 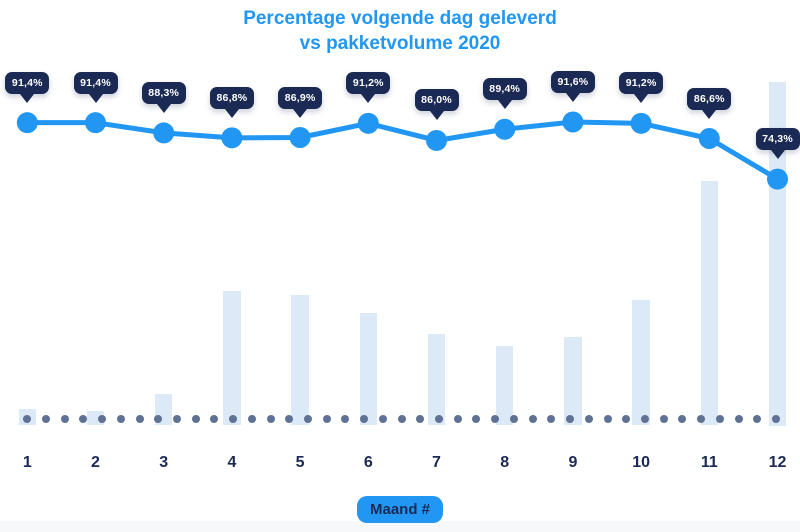 I want to click on x-tick-label-5: 5, so click(x=300, y=462).